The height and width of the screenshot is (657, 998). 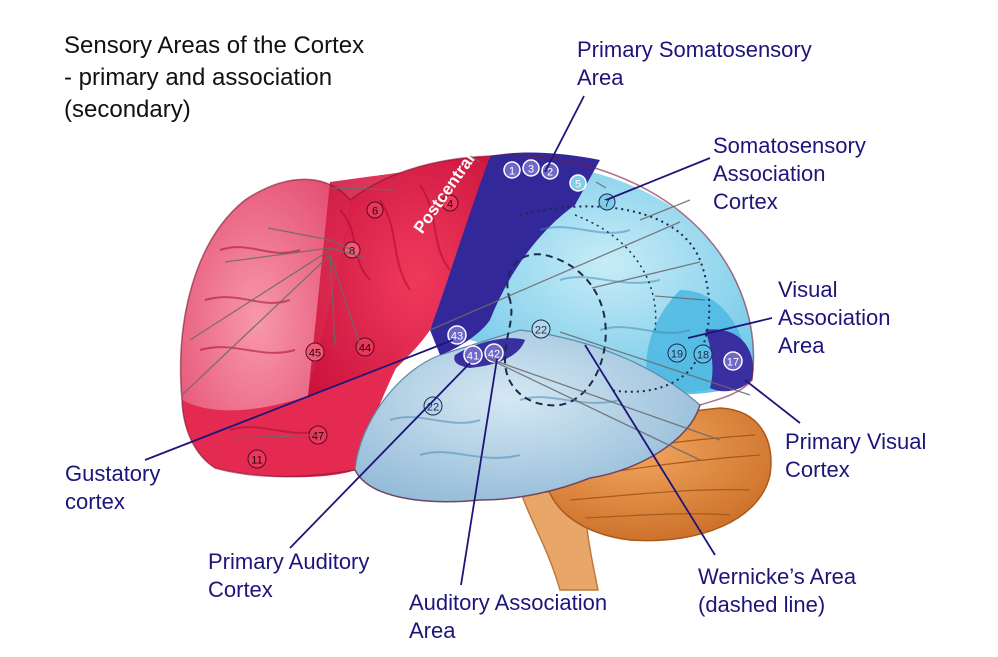 I want to click on brodmann-6: 6, so click(x=375, y=210).